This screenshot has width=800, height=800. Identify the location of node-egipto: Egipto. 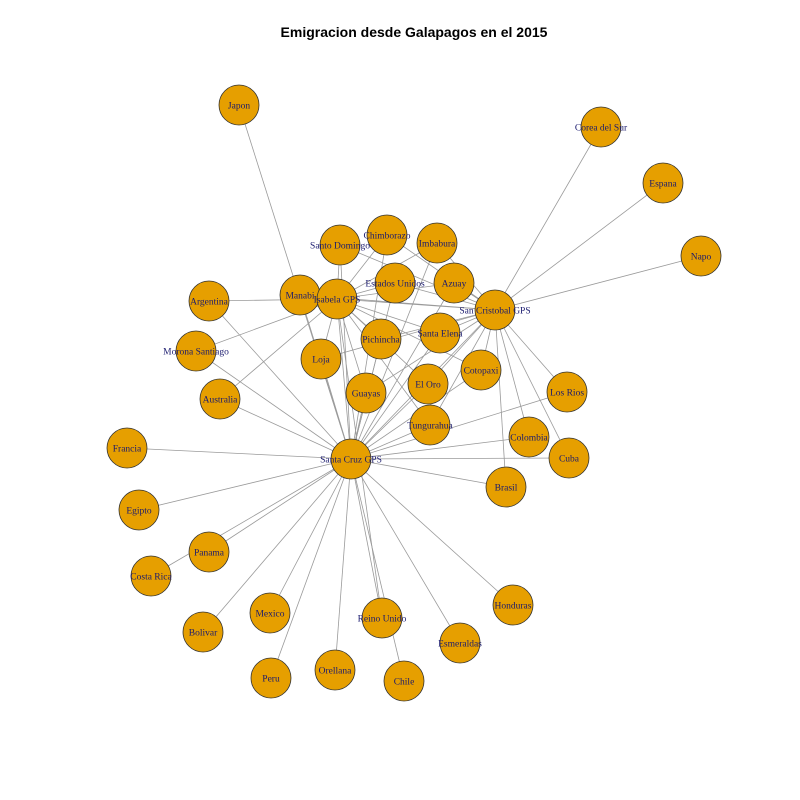
(139, 510).